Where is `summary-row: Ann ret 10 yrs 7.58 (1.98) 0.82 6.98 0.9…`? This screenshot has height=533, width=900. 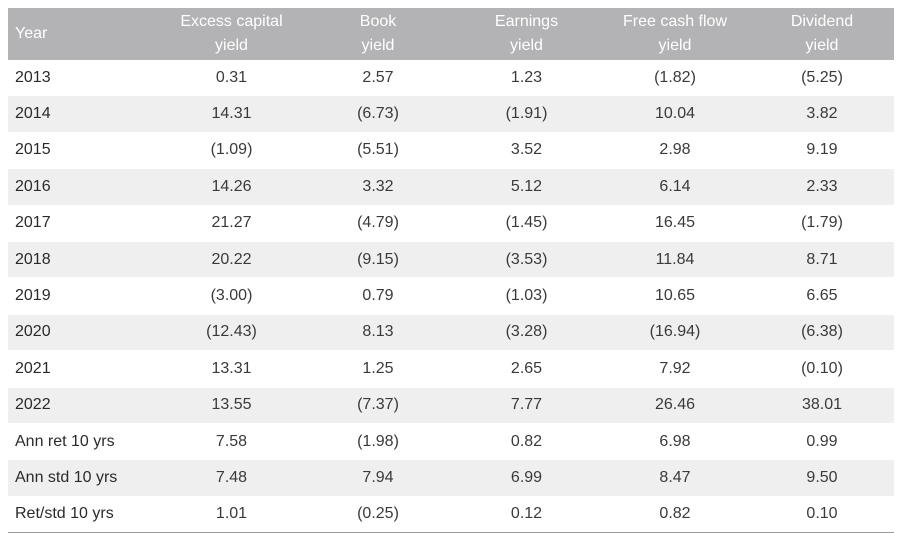 summary-row: Ann ret 10 yrs 7.58 (1.98) 0.82 6.98 0.9… is located at coordinates (451, 441).